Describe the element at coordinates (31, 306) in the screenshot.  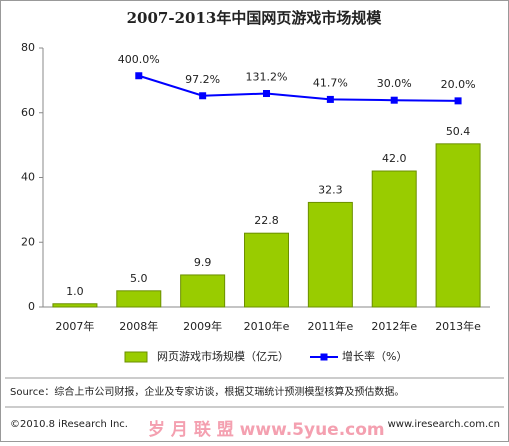
I see `y-tick-label: 0` at that location.